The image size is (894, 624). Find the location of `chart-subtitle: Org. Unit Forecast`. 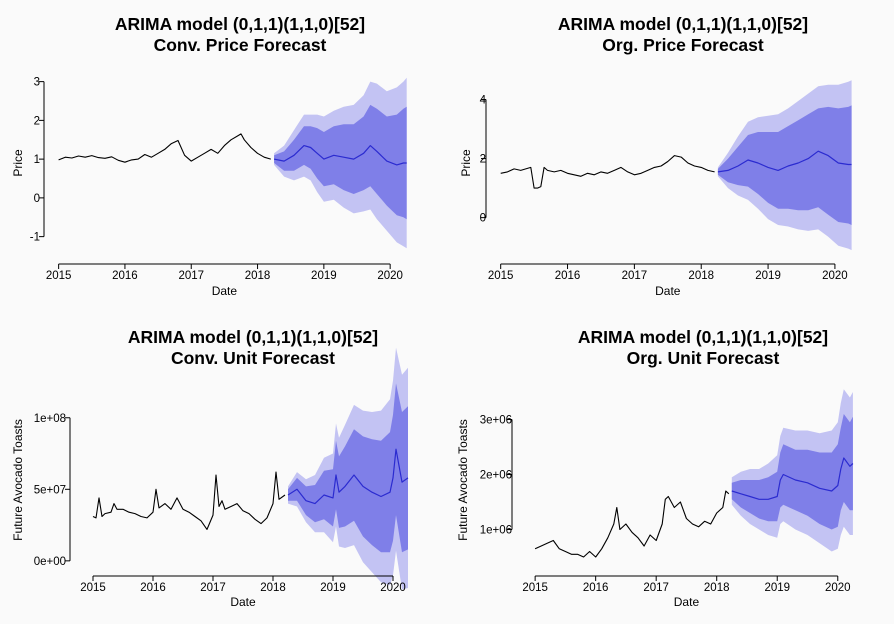

chart-subtitle: Org. Unit Forecast is located at coordinates (703, 358).